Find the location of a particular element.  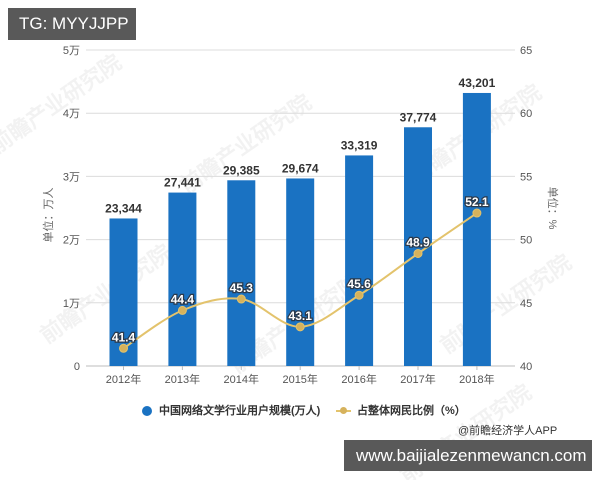

right-tick-label: 65 is located at coordinates (526, 51).